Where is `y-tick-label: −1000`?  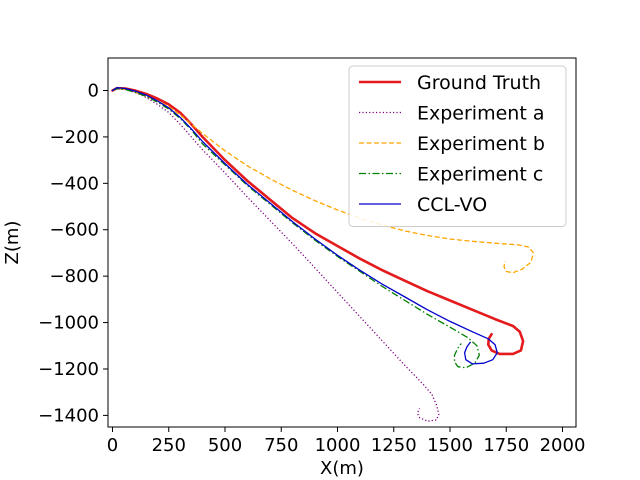 y-tick-label: −1000 is located at coordinates (68, 323).